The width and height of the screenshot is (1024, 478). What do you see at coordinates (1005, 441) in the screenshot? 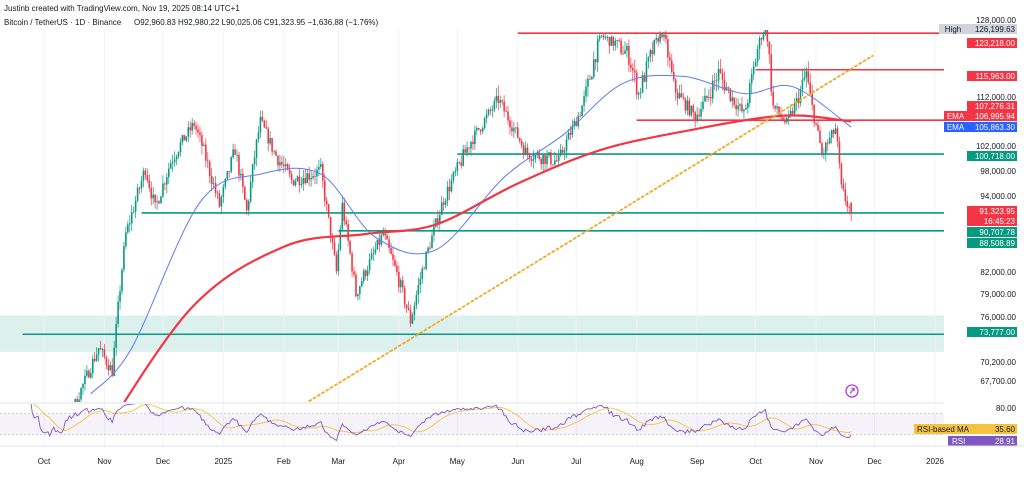
I see `rsi-tag-value: 28.91` at bounding box center [1005, 441].